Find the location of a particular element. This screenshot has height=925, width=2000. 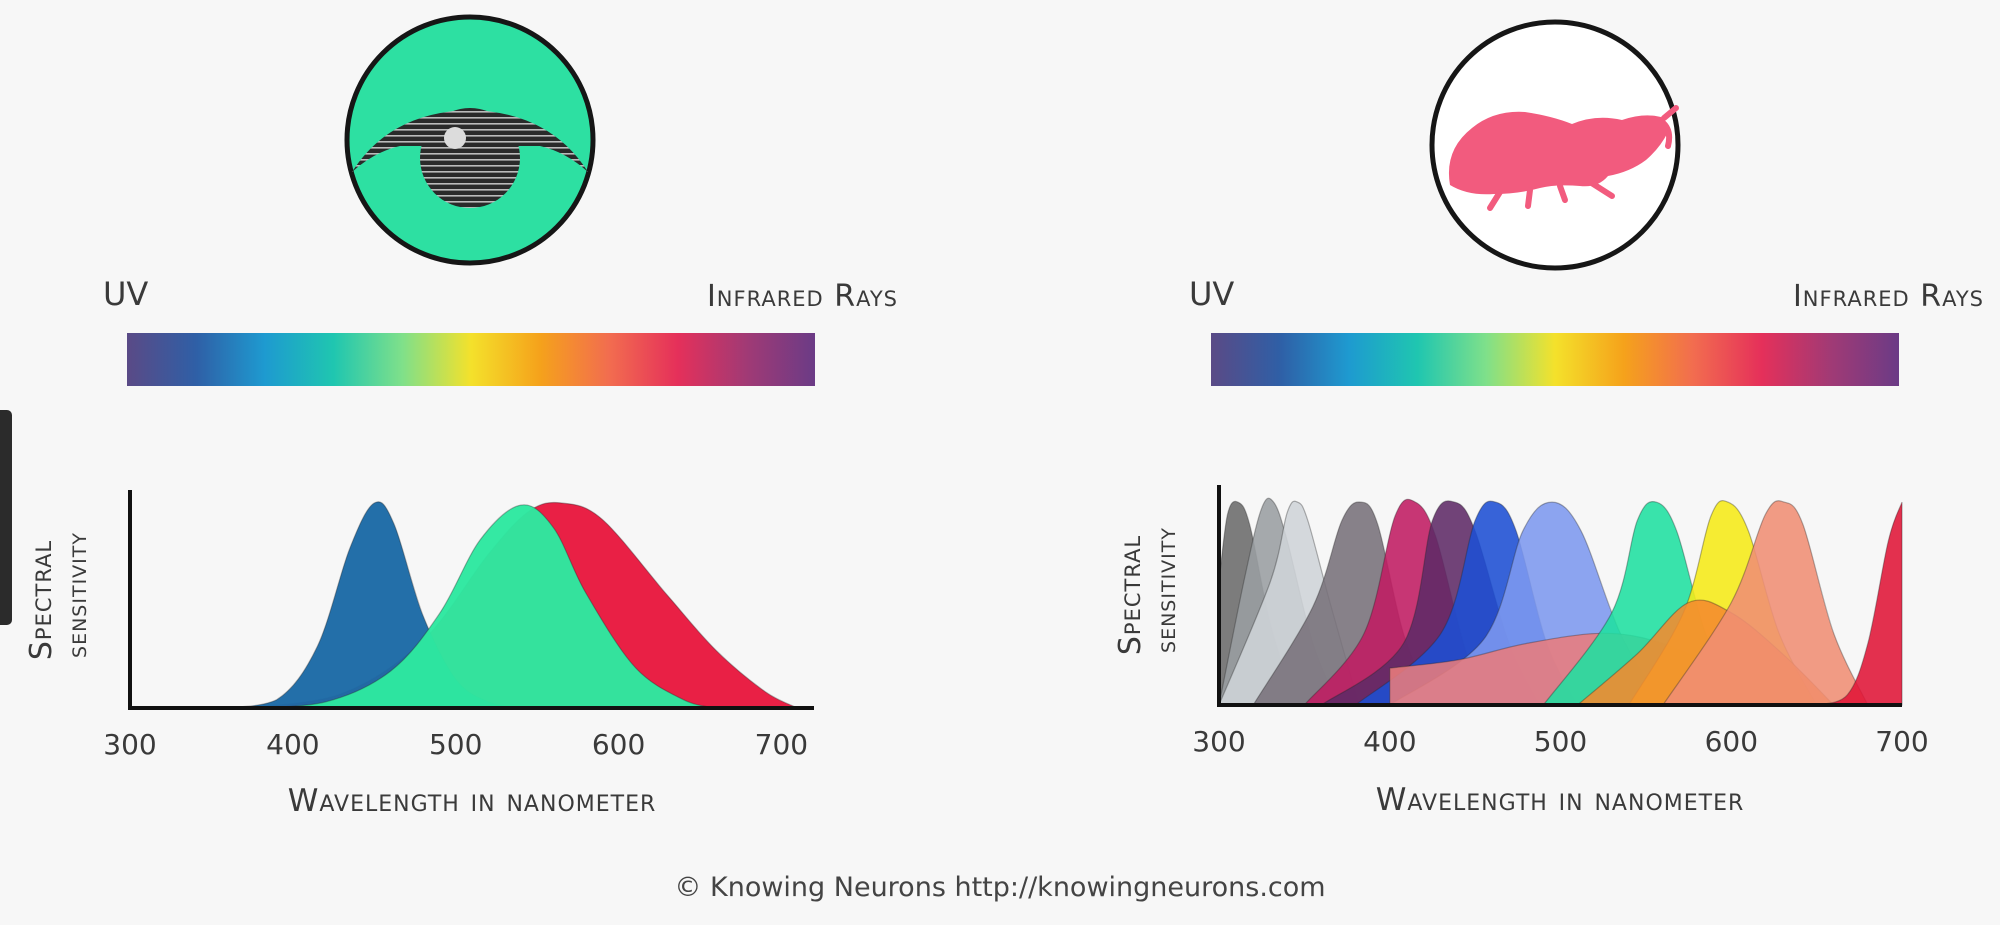

sensitivity-curve-630nm is located at coordinates (1765, 603).